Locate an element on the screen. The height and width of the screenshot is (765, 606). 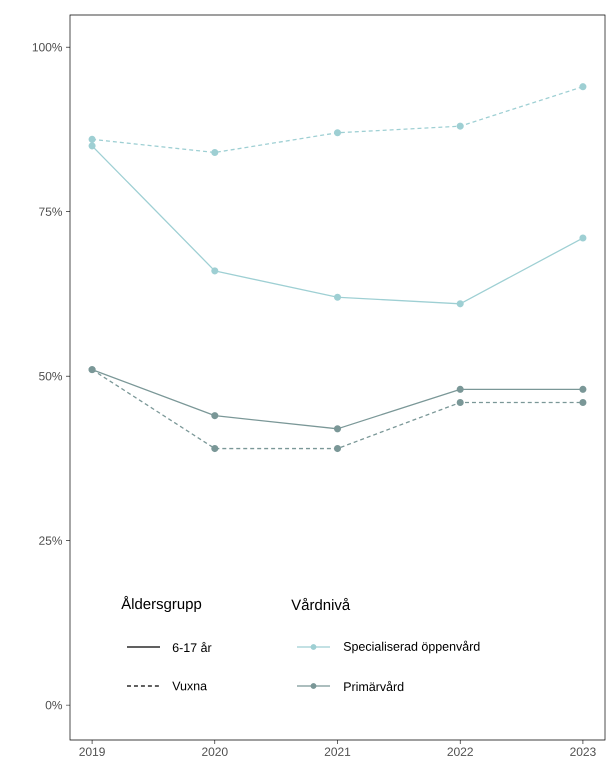
annotation: 6-17 år is located at coordinates (192, 647).